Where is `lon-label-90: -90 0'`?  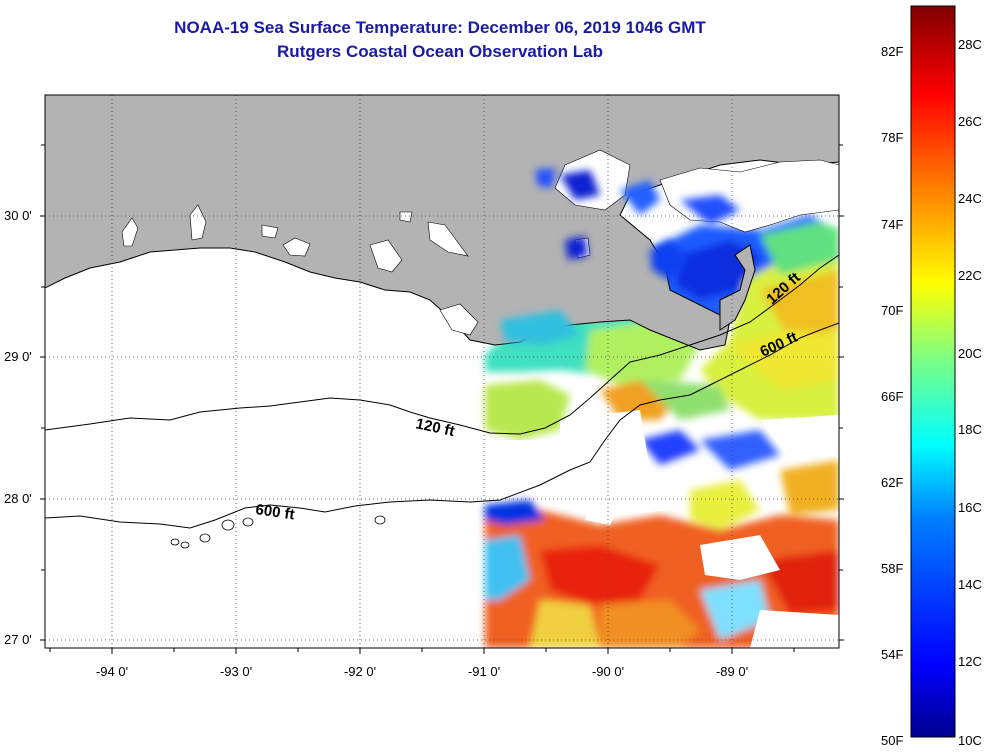
lon-label-90: -90 0' is located at coordinates (608, 671).